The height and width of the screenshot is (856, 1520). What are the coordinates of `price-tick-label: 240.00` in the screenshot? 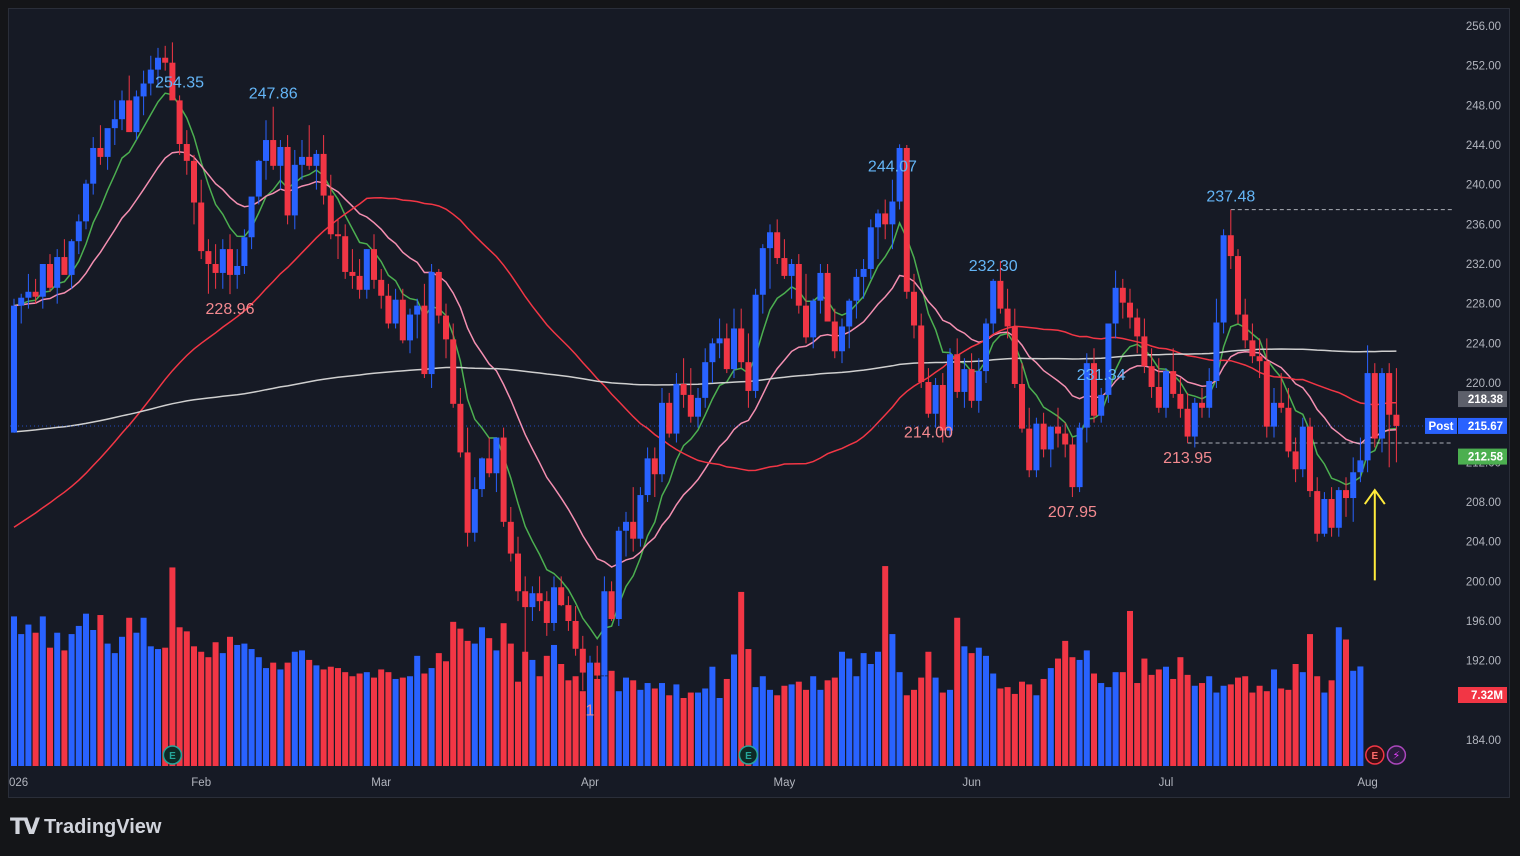 It's located at (1483, 186).